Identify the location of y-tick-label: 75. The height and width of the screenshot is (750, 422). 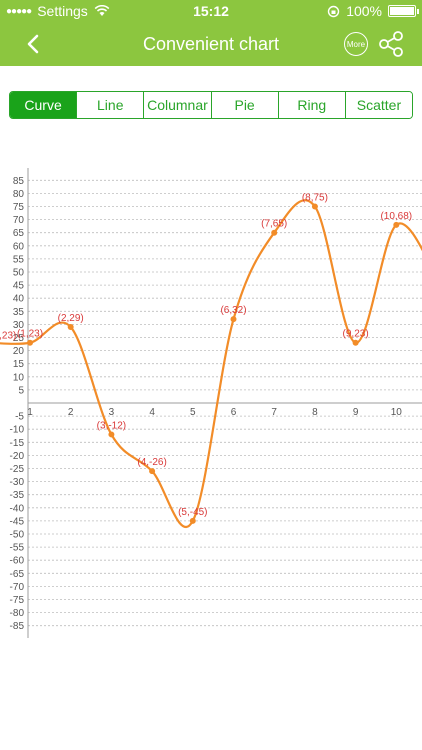
(19, 207).